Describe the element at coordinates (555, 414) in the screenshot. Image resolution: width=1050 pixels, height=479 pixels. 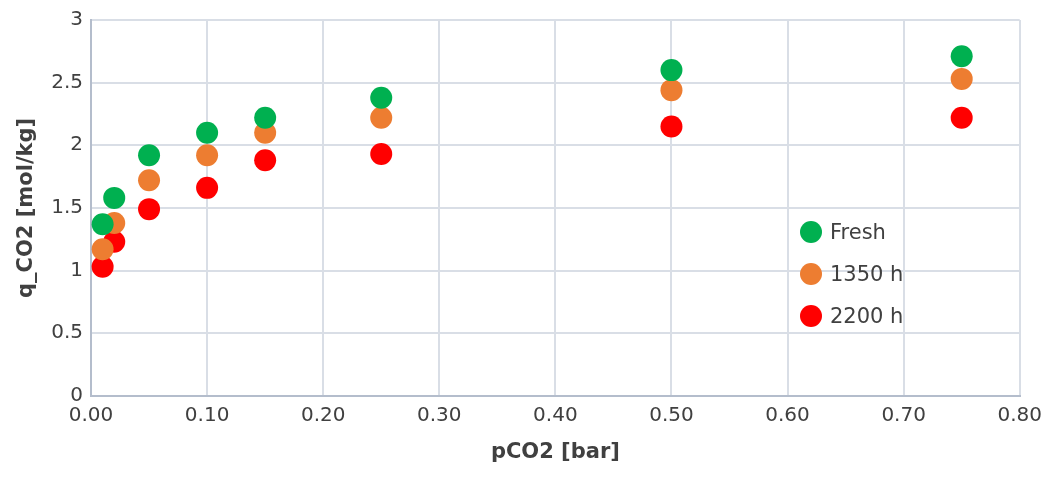
I see `x-tick-label: 0.40` at that location.